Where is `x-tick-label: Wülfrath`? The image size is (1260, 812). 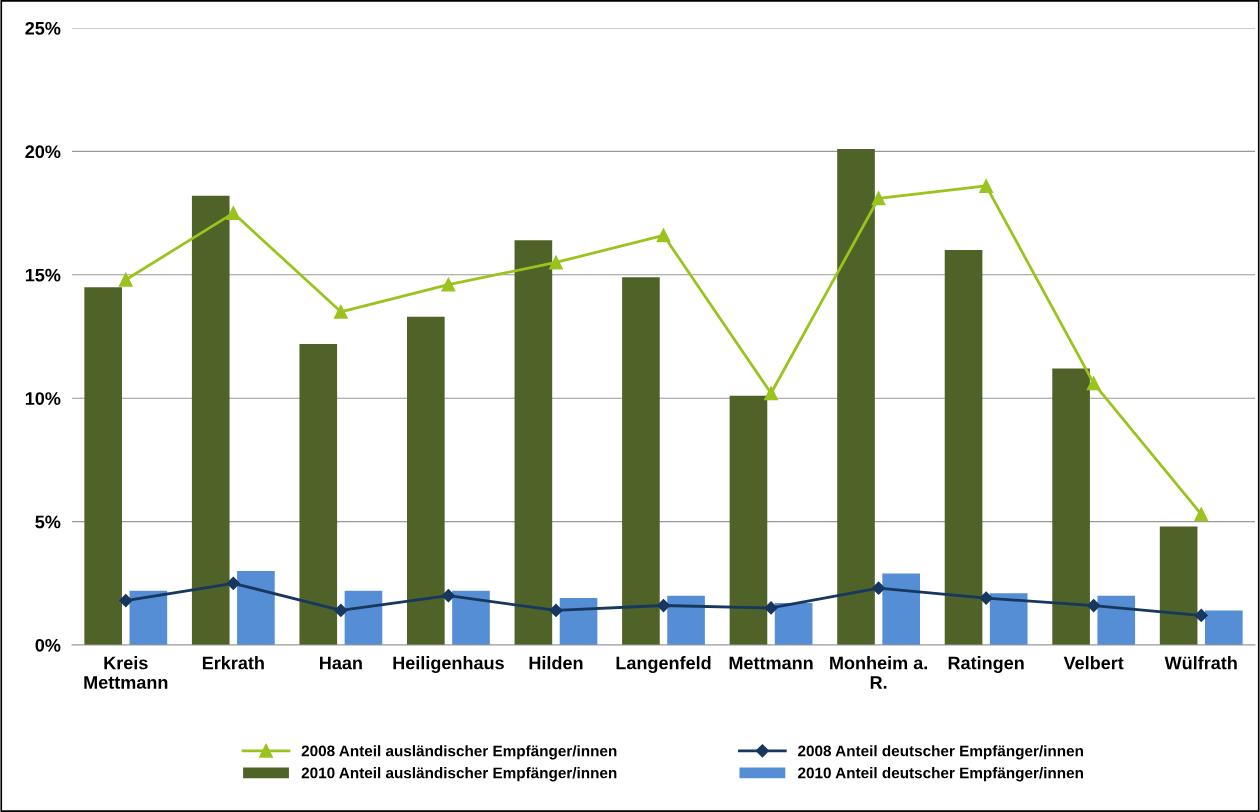
x-tick-label: Wülfrath is located at coordinates (1200, 663).